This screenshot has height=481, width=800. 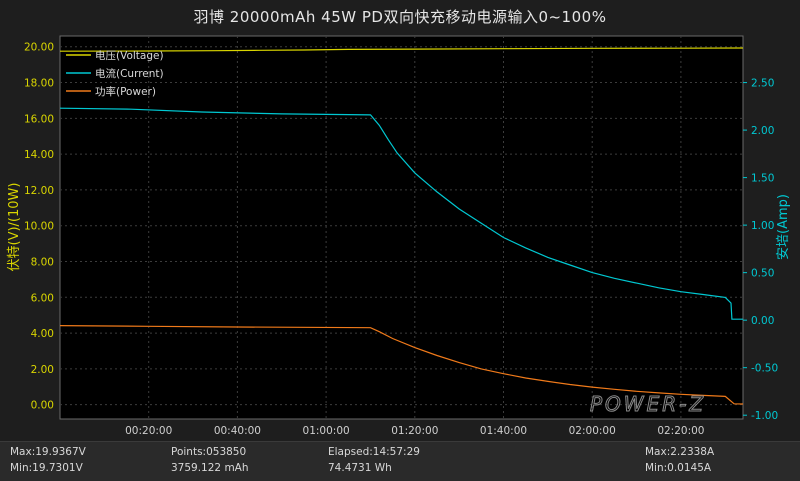 I want to click on x-tick-label: 00:20:00, so click(x=148, y=431).